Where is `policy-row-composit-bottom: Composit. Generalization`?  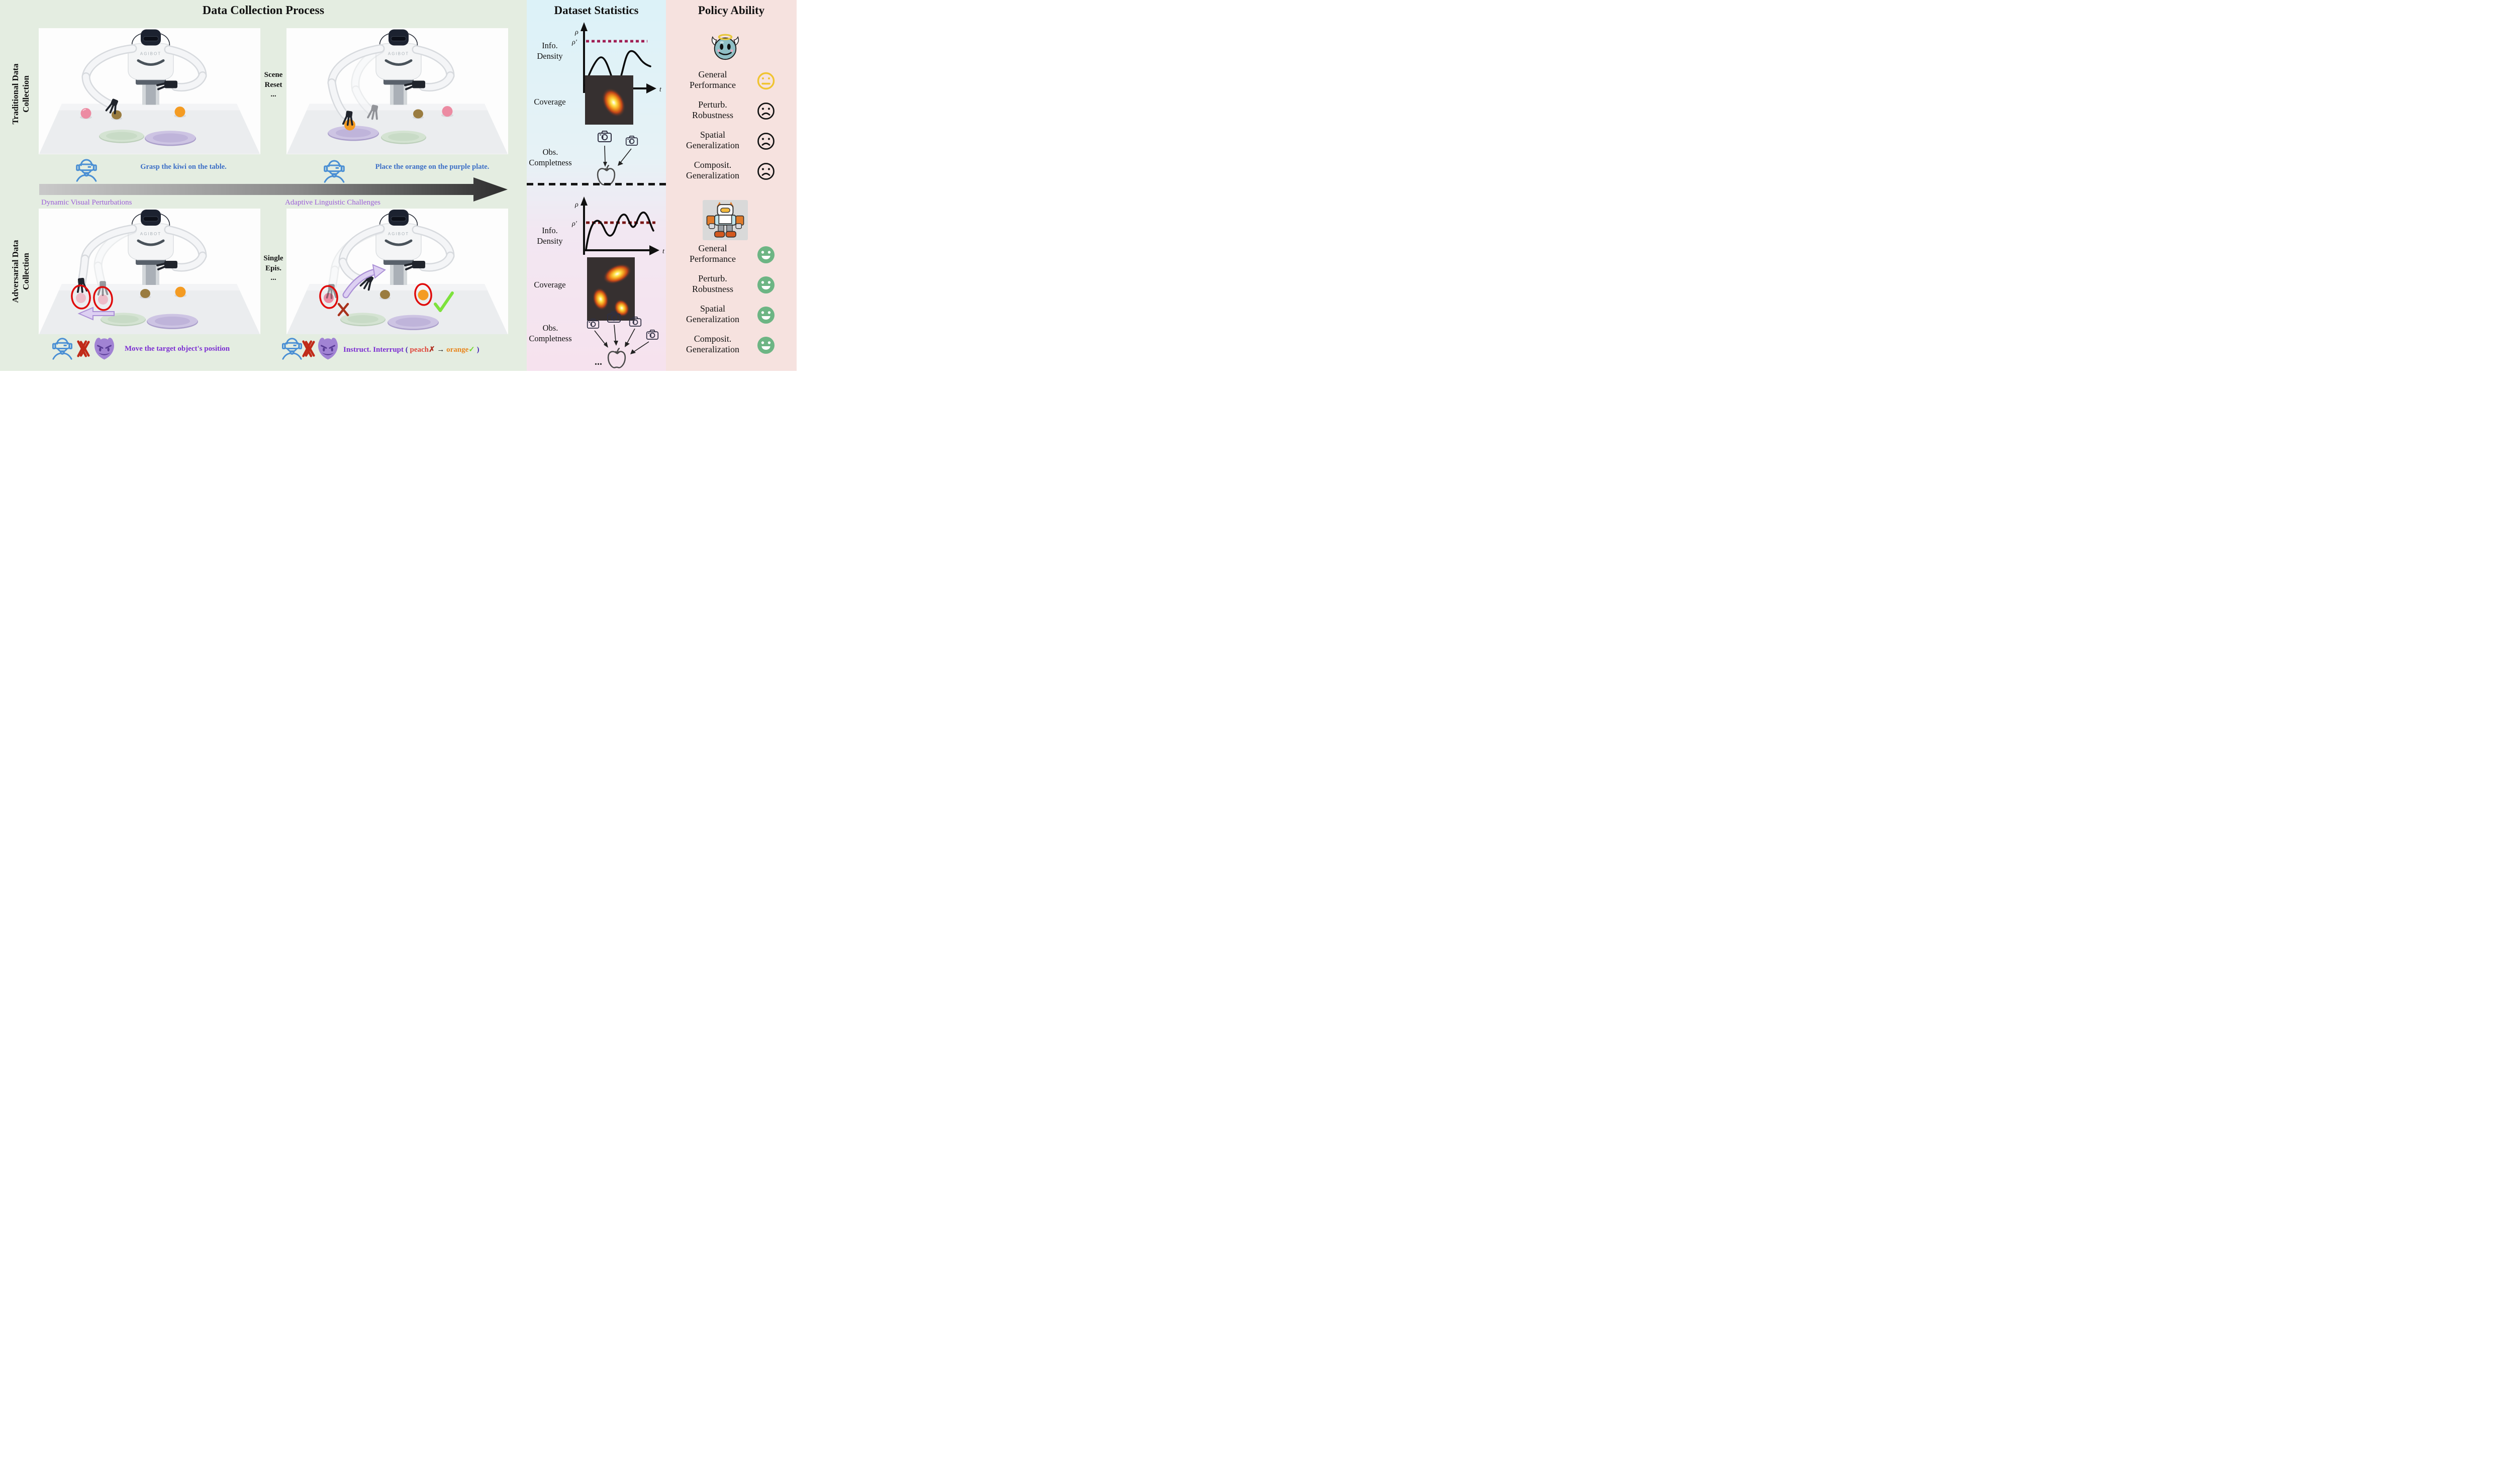
policy-row-composit-bottom: Composit. Generalization is located at coordinates (713, 344).